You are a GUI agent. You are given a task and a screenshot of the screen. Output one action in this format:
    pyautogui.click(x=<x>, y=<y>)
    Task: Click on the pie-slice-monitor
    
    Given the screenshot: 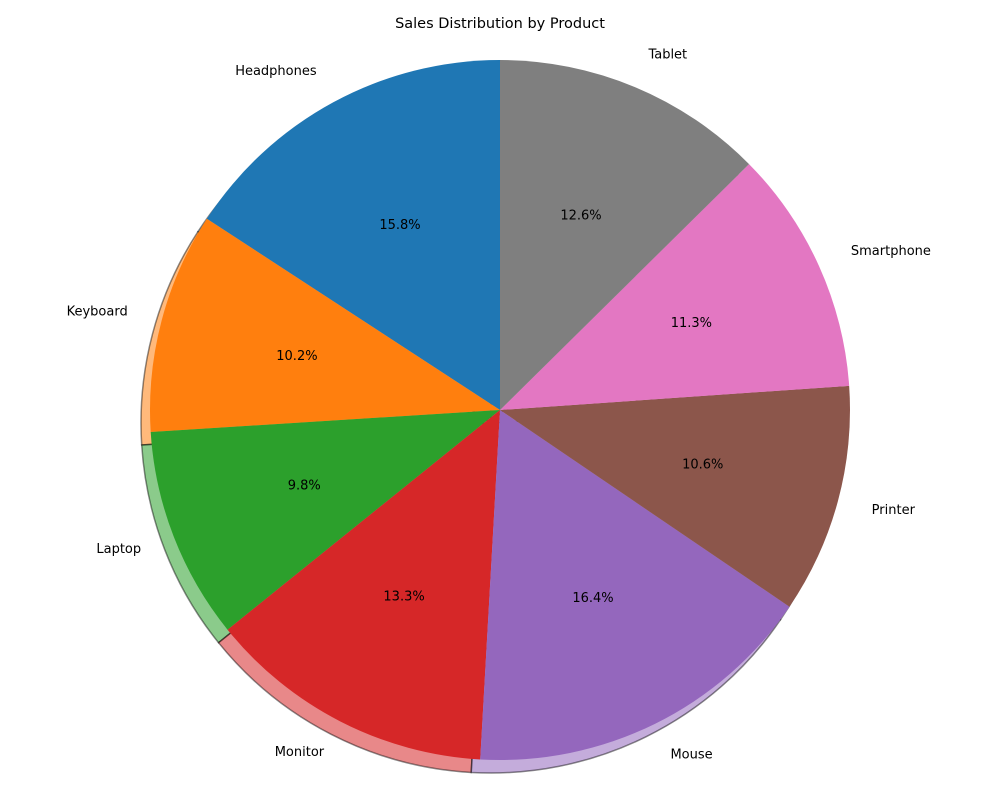 What is the action you would take?
    pyautogui.click(x=363, y=585)
    